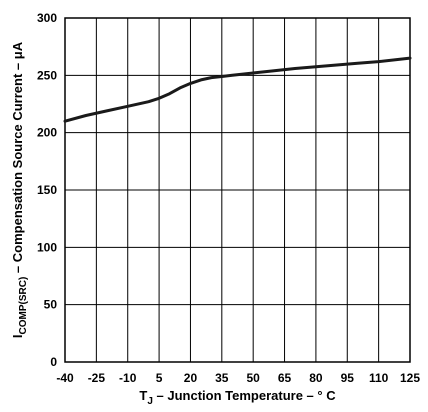  Describe the element at coordinates (47, 75) in the screenshot. I see `y-tick-label: 250` at that location.